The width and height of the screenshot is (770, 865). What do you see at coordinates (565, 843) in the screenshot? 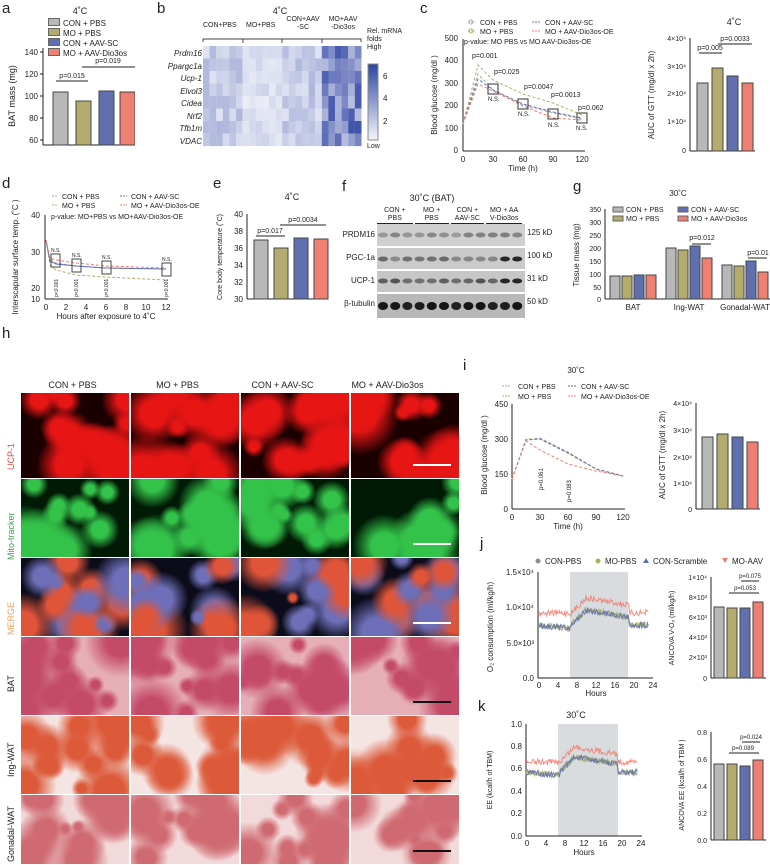
I see `svg-text: 8` at bounding box center [565, 843].